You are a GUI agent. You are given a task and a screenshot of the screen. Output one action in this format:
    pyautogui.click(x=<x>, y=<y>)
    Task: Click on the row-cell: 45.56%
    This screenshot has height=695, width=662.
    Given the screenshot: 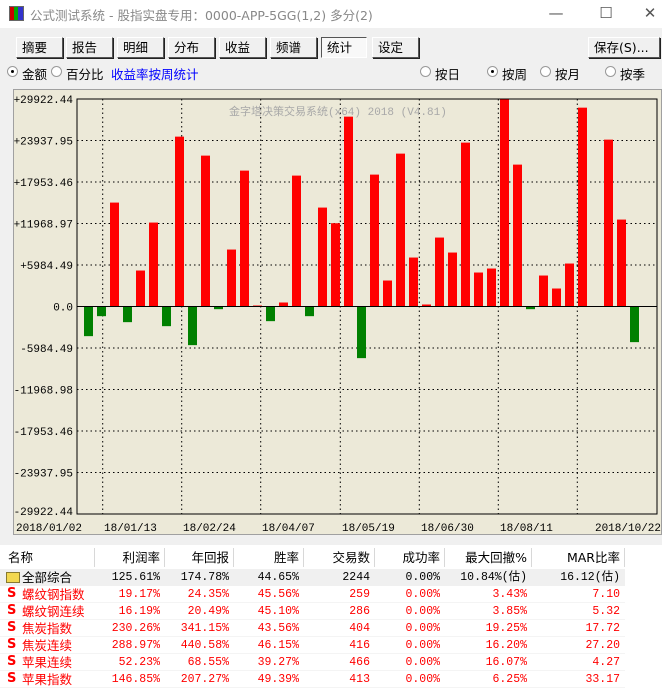 What is the action you would take?
    pyautogui.click(x=278, y=594)
    